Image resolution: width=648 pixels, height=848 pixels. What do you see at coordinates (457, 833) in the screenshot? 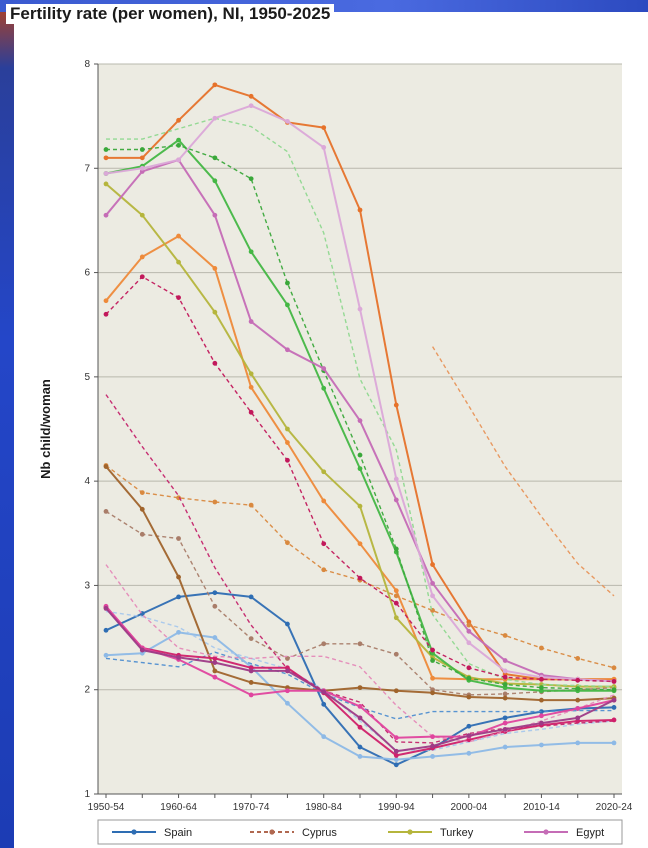
I see `legend-label: Turkey` at bounding box center [457, 833].